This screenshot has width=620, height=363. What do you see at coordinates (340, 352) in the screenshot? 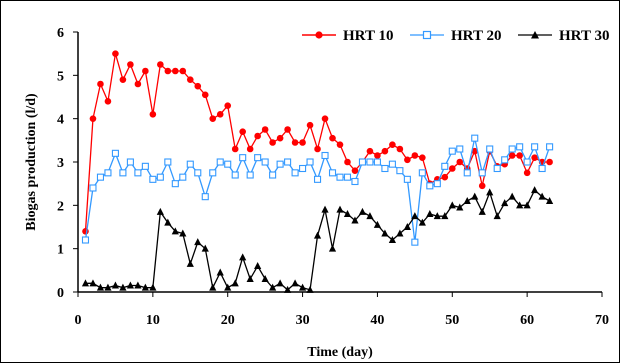
I see `x-axis-title: Time (day)` at bounding box center [340, 352].